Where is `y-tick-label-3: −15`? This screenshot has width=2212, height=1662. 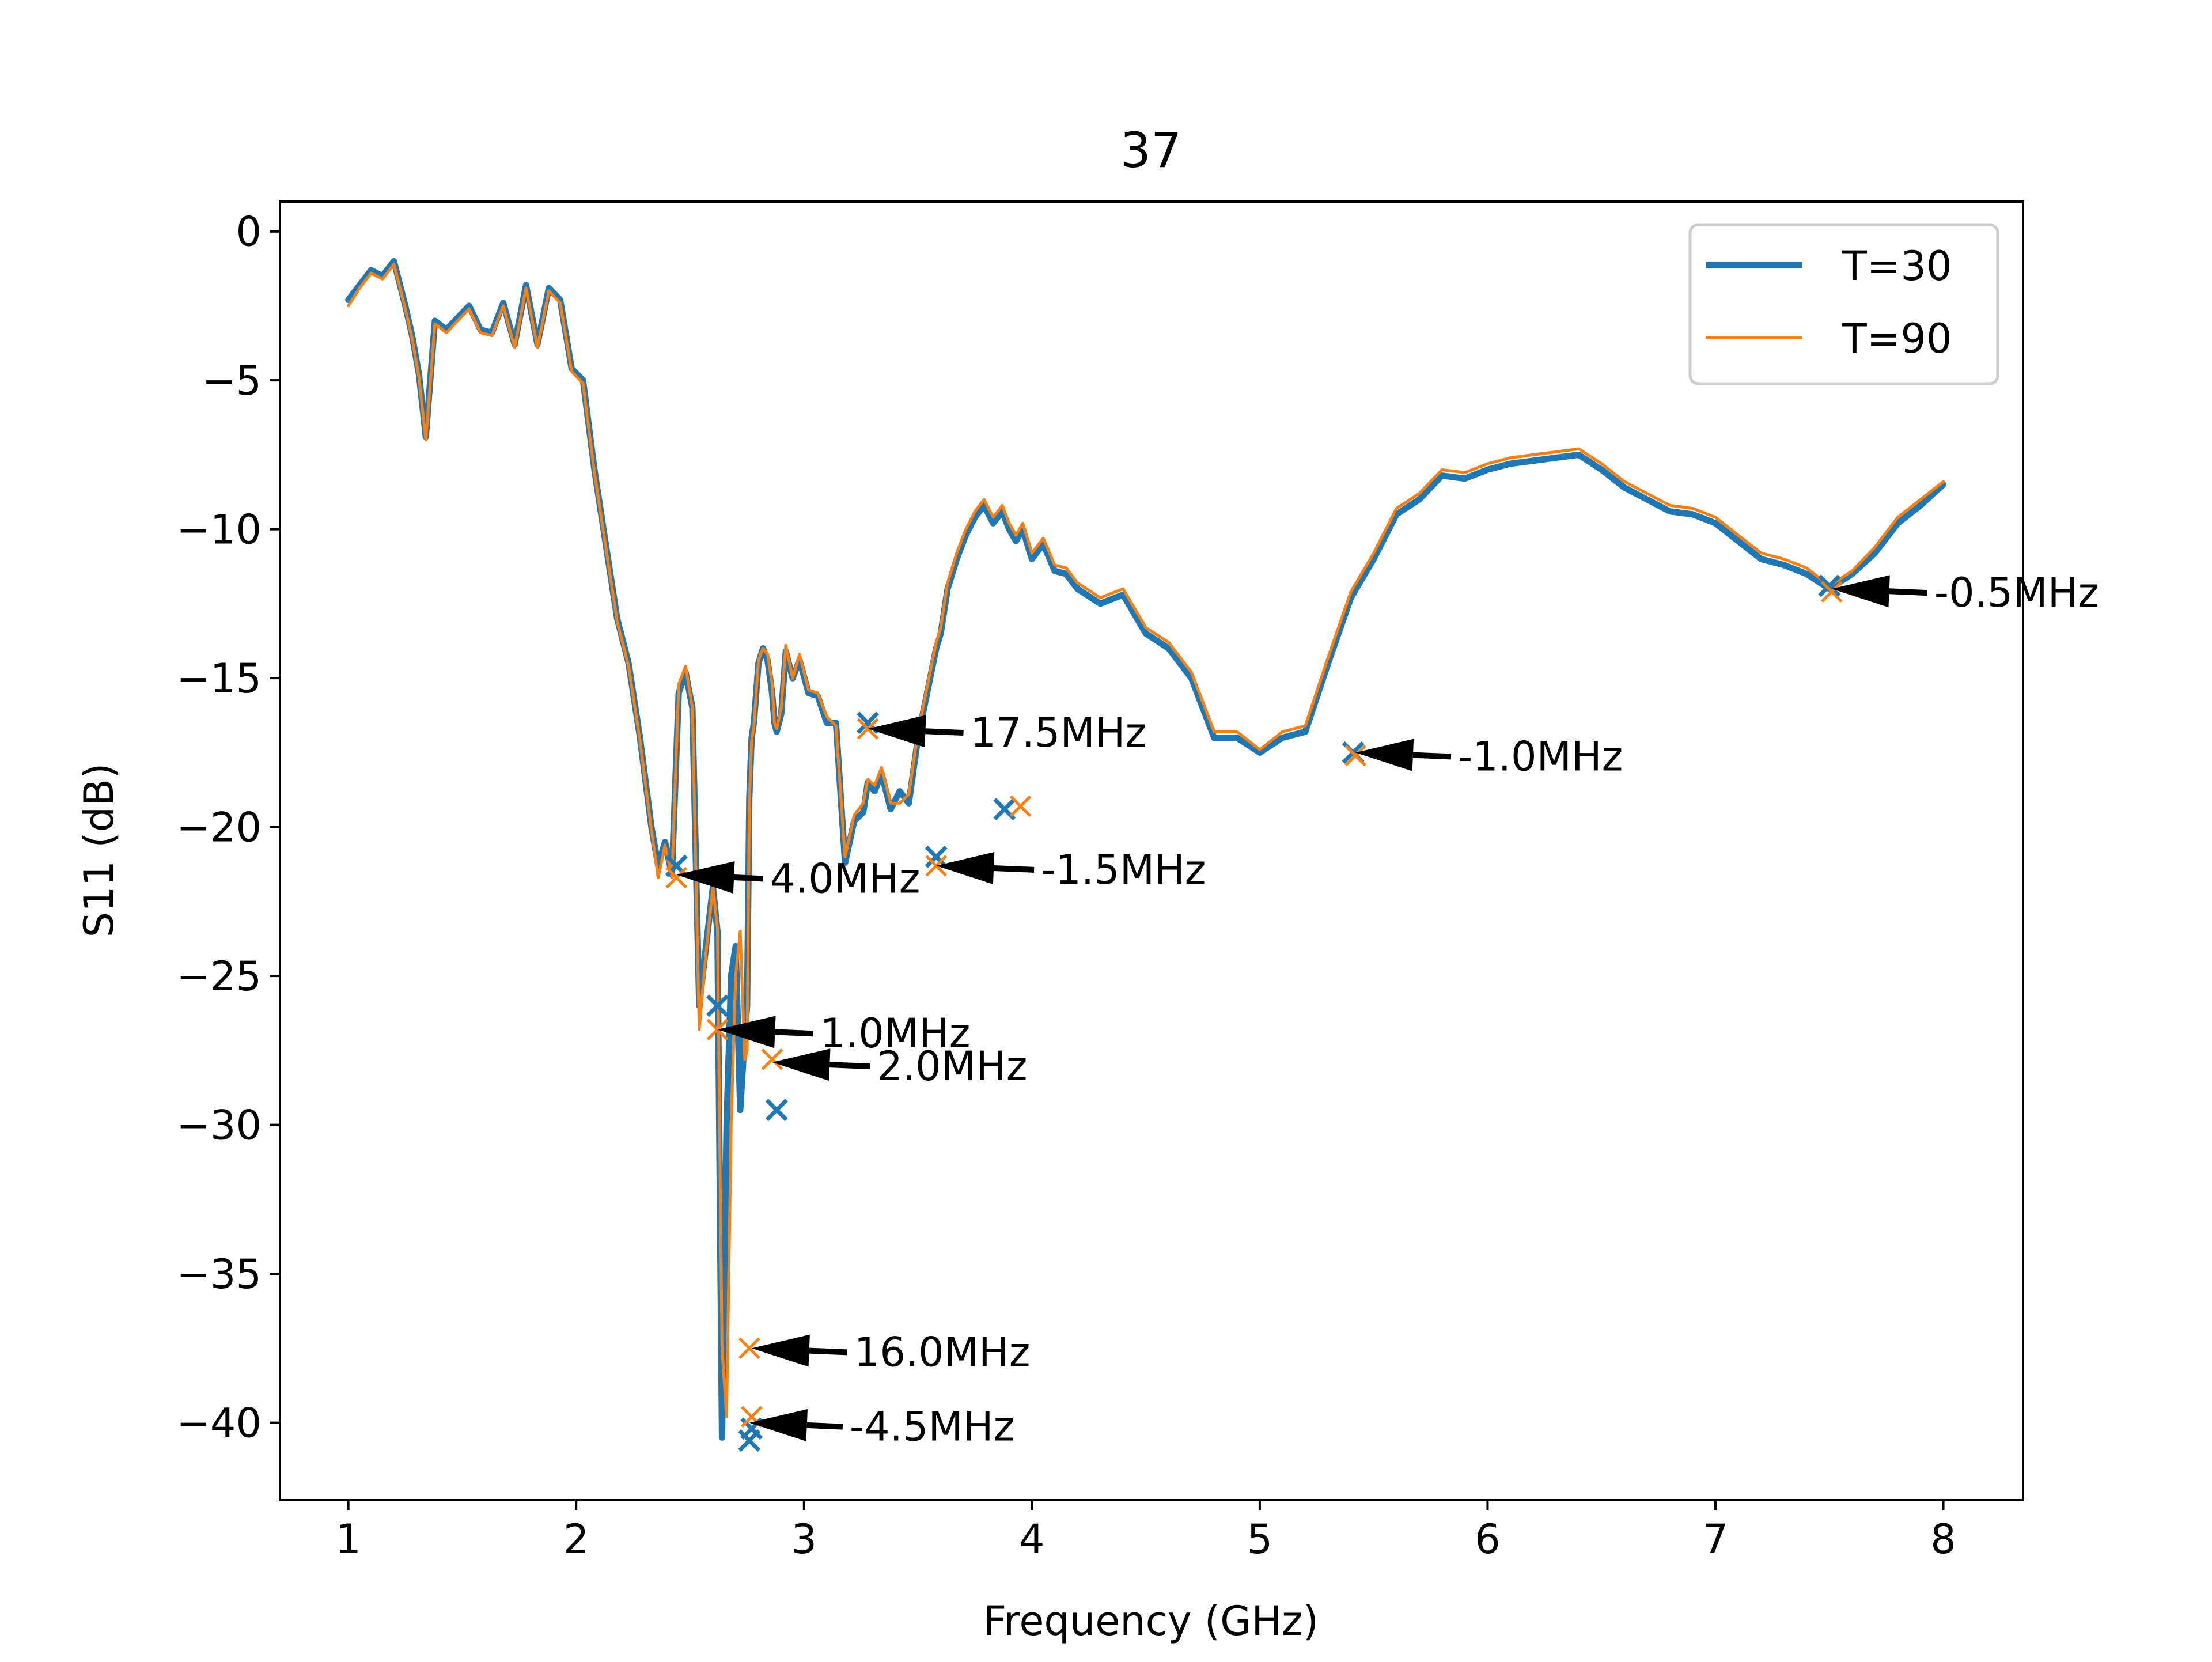
y-tick-label-3: −15 is located at coordinates (219, 678).